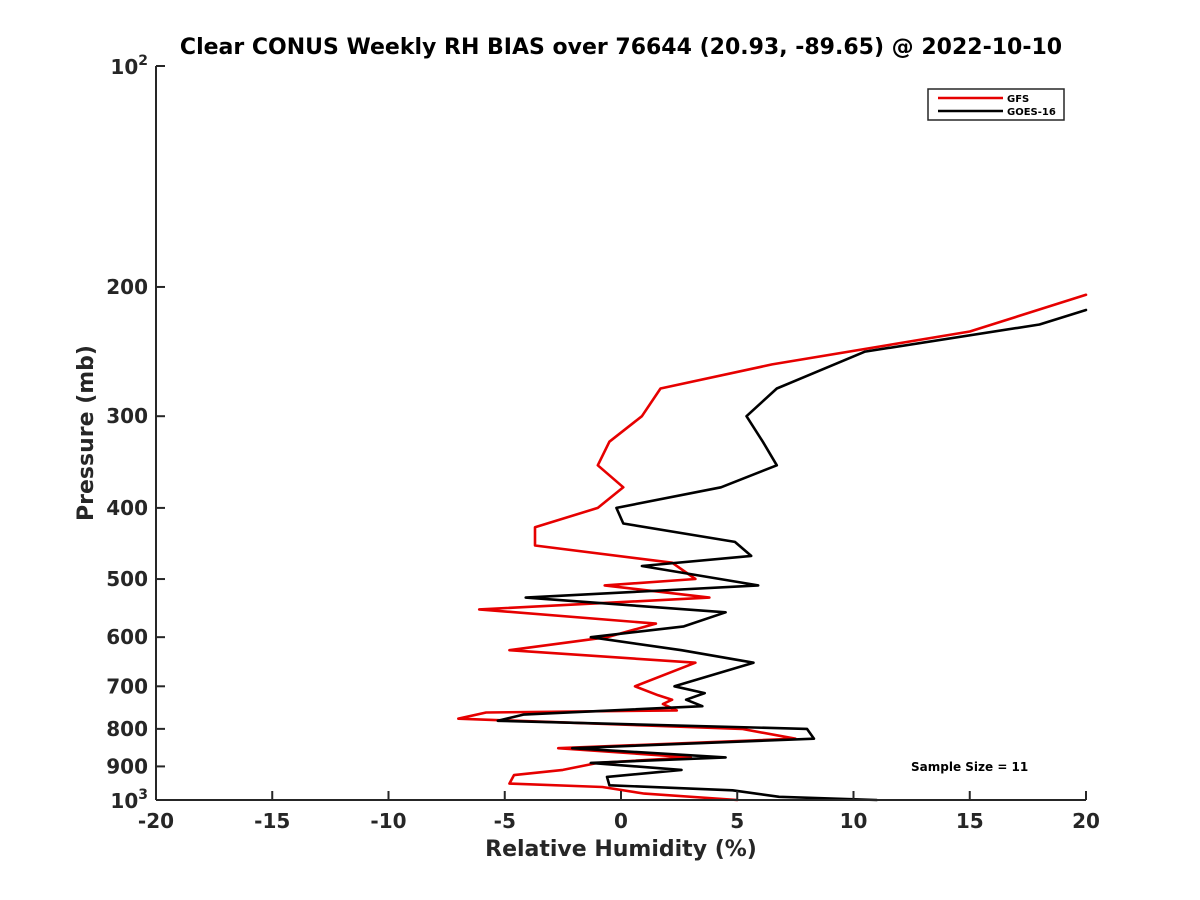 This screenshot has height=900, width=1200. I want to click on x-tick-label: -10, so click(388, 821).